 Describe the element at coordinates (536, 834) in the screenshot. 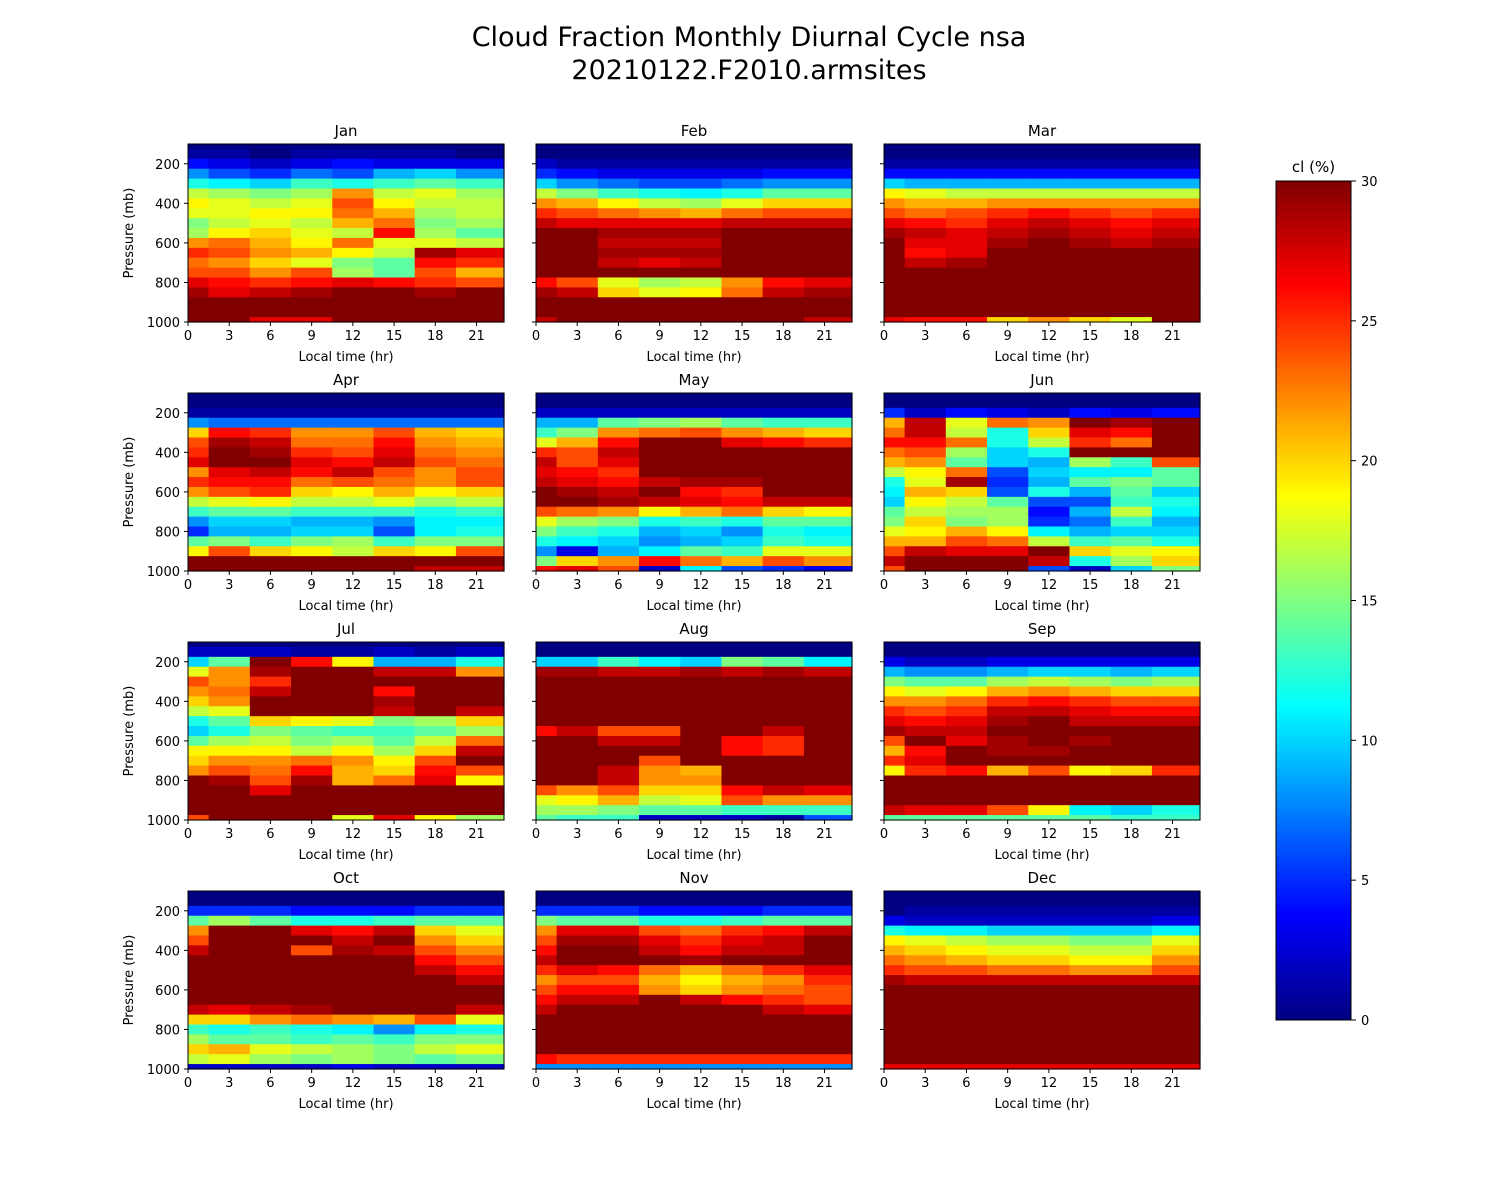

I see `x-tick-label: 0` at that location.